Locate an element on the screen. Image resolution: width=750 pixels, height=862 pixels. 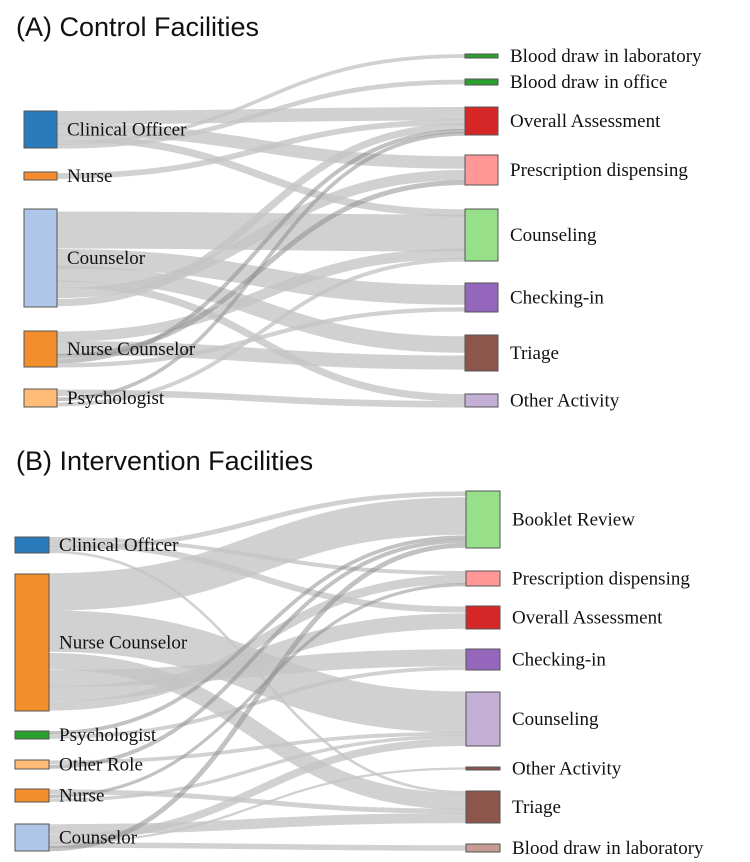
source-node-other-role is located at coordinates (32, 764).